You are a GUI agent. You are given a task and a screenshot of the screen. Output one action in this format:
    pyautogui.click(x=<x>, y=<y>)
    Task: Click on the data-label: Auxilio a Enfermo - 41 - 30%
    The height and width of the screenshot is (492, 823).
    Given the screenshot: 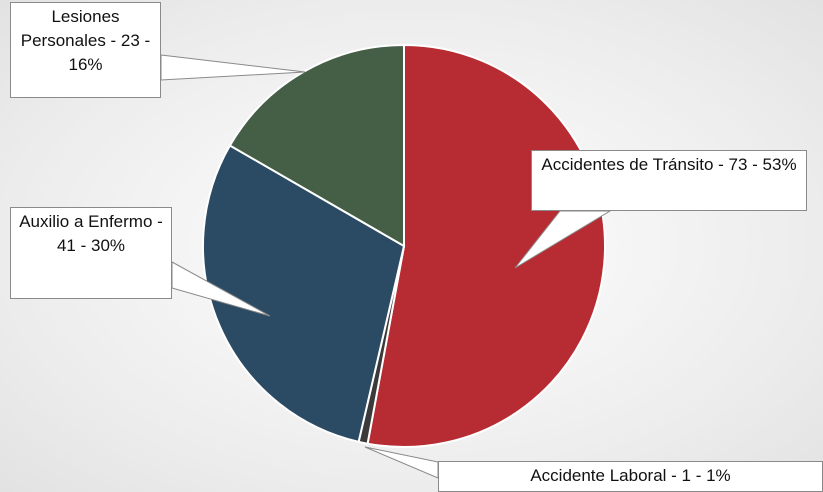 What is the action you would take?
    pyautogui.click(x=91, y=253)
    